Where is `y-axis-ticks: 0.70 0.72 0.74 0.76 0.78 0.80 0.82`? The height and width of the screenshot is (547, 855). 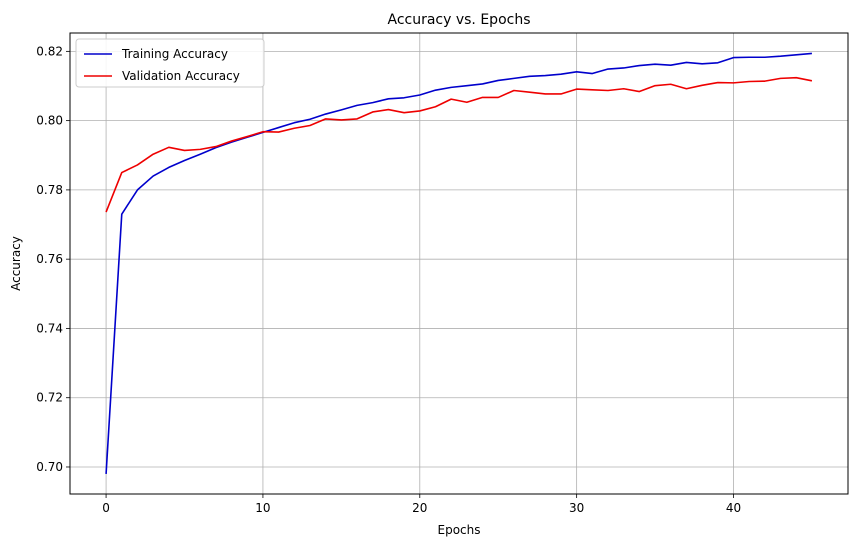 y-axis-ticks: 0.70 0.72 0.74 0.76 0.78 0.80 0.82 is located at coordinates (53, 259).